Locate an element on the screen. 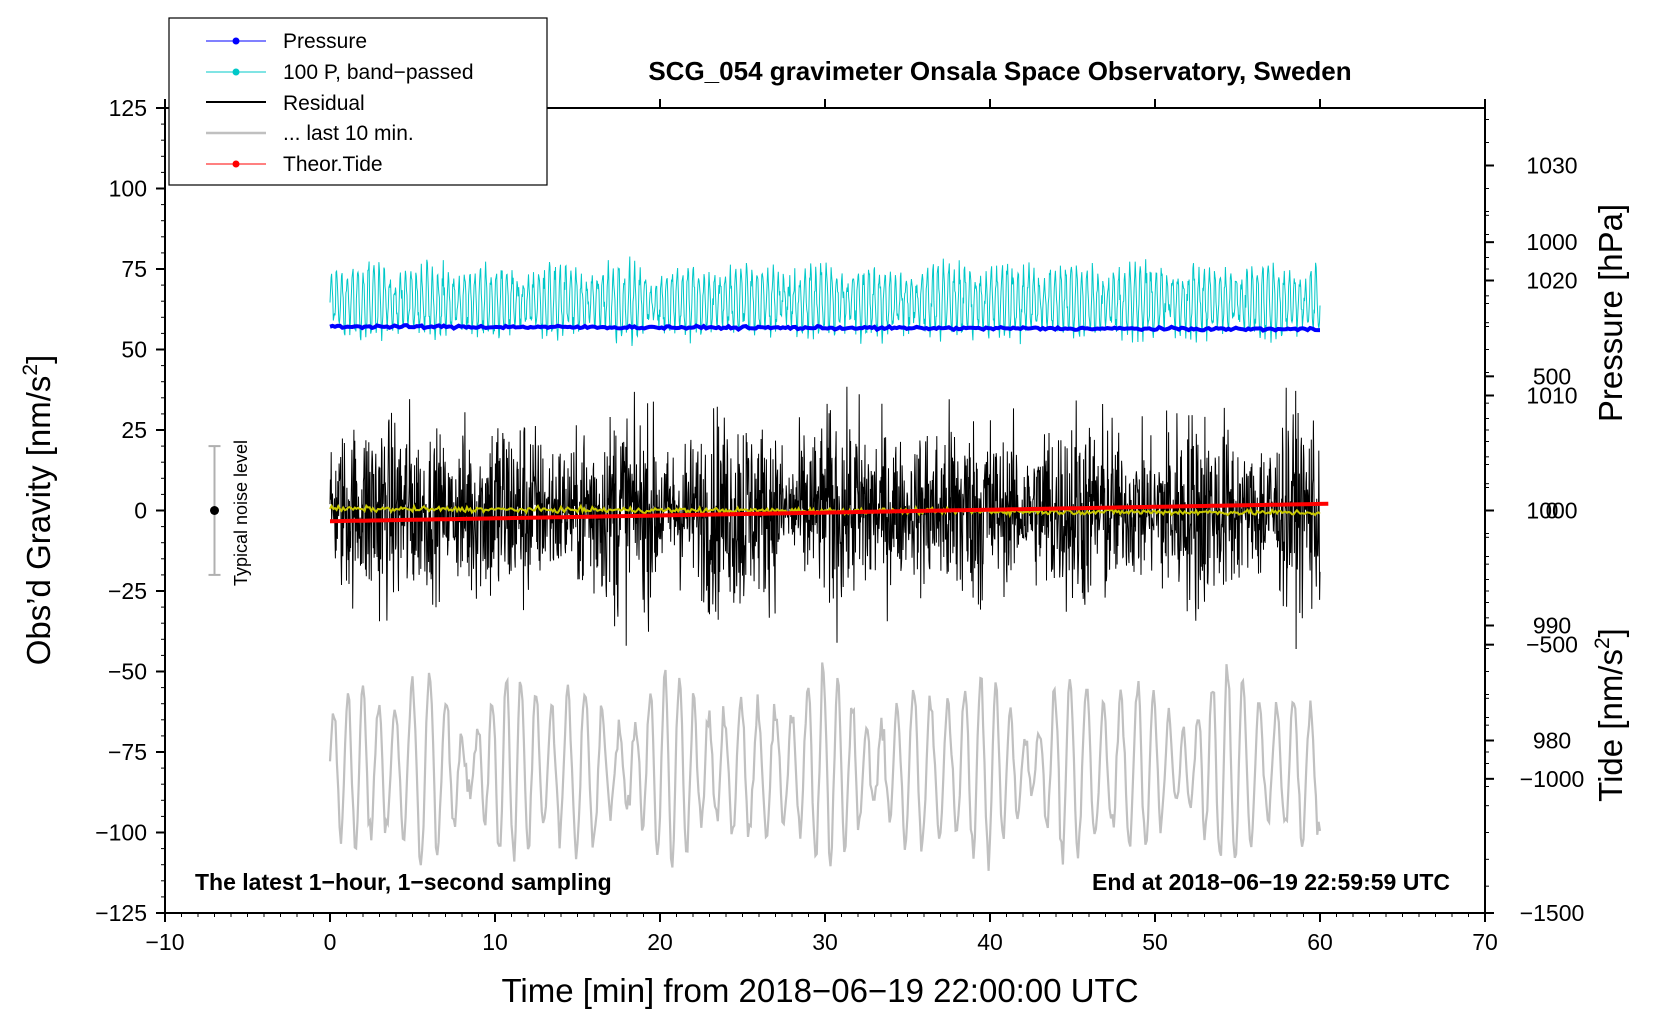 The width and height of the screenshot is (1660, 1020). series-pressure is located at coordinates (824, 328).